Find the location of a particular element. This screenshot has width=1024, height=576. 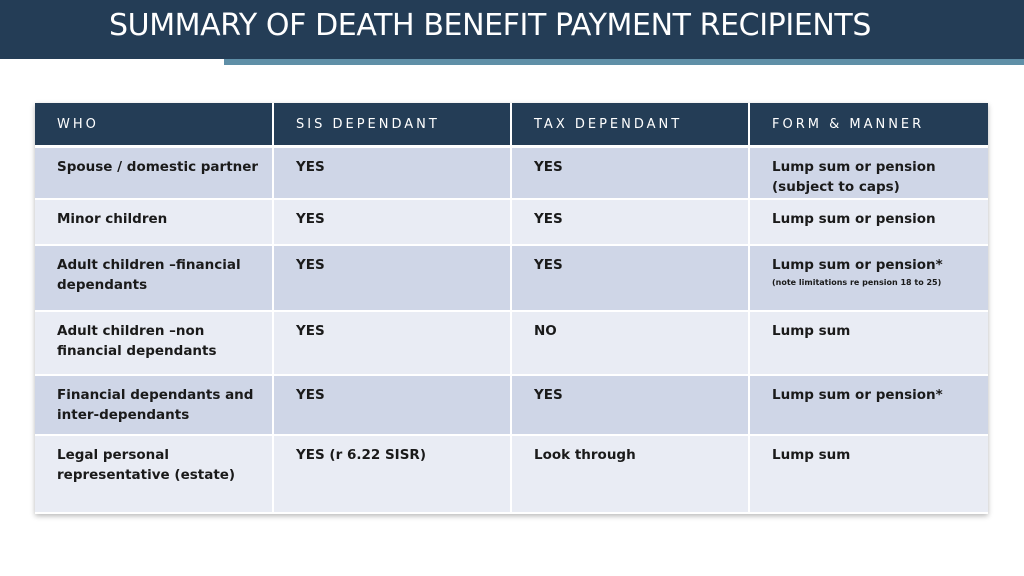

cell-who: Legal personal representative (estate) is located at coordinates (154, 474).